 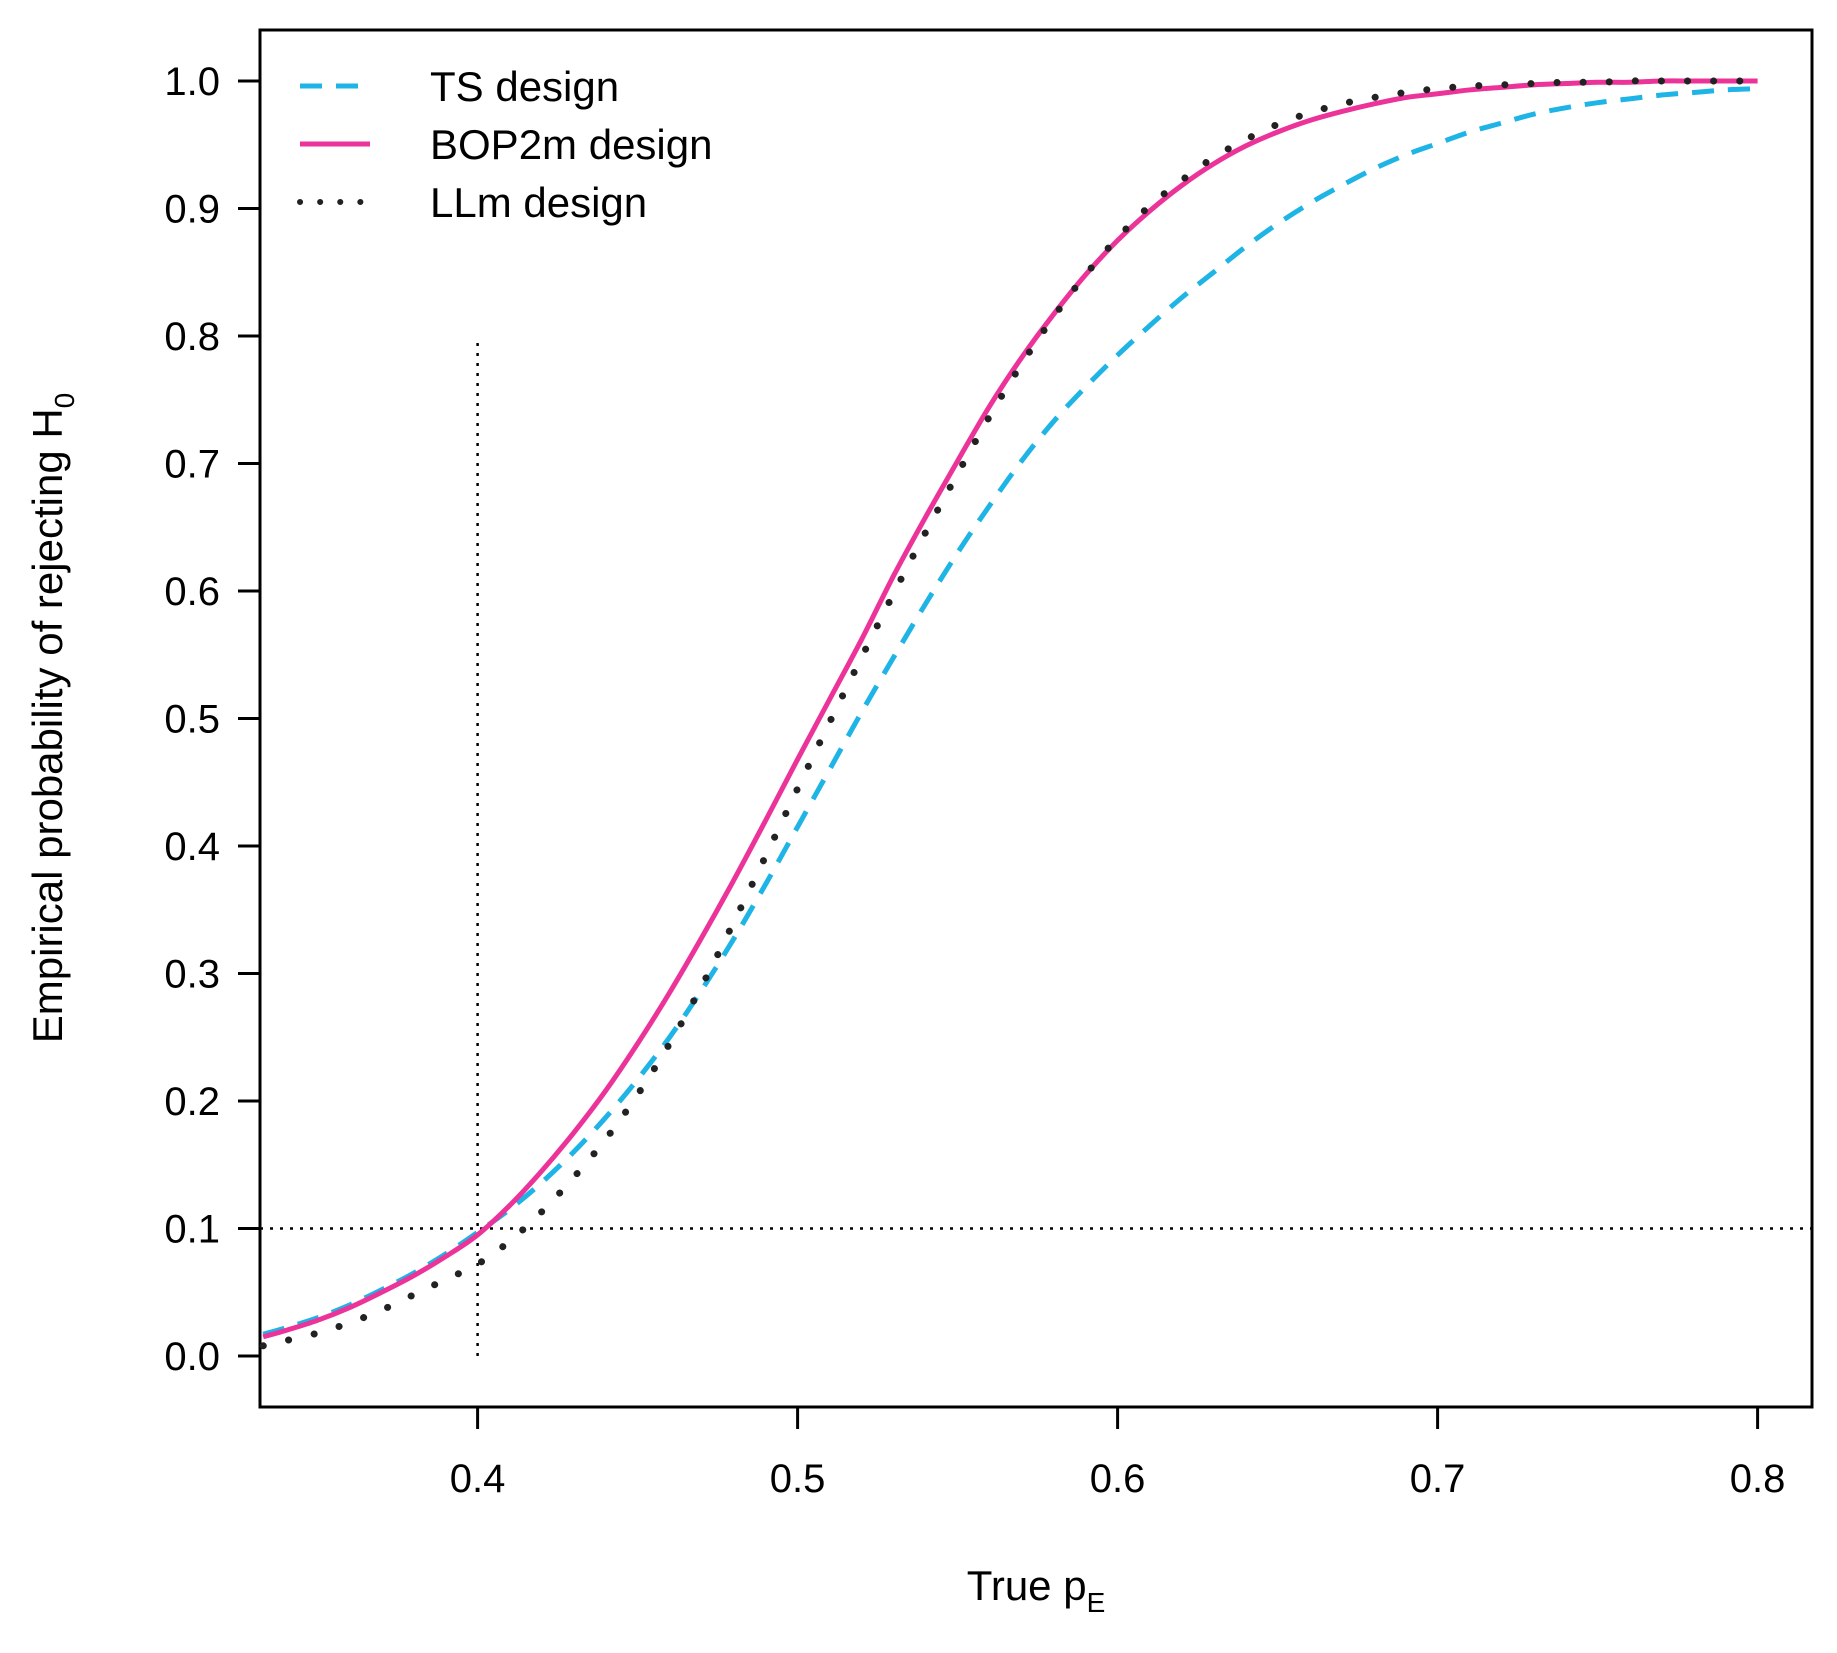 I want to click on legend: TS design BOP2m design LLm design, so click(x=504, y=144).